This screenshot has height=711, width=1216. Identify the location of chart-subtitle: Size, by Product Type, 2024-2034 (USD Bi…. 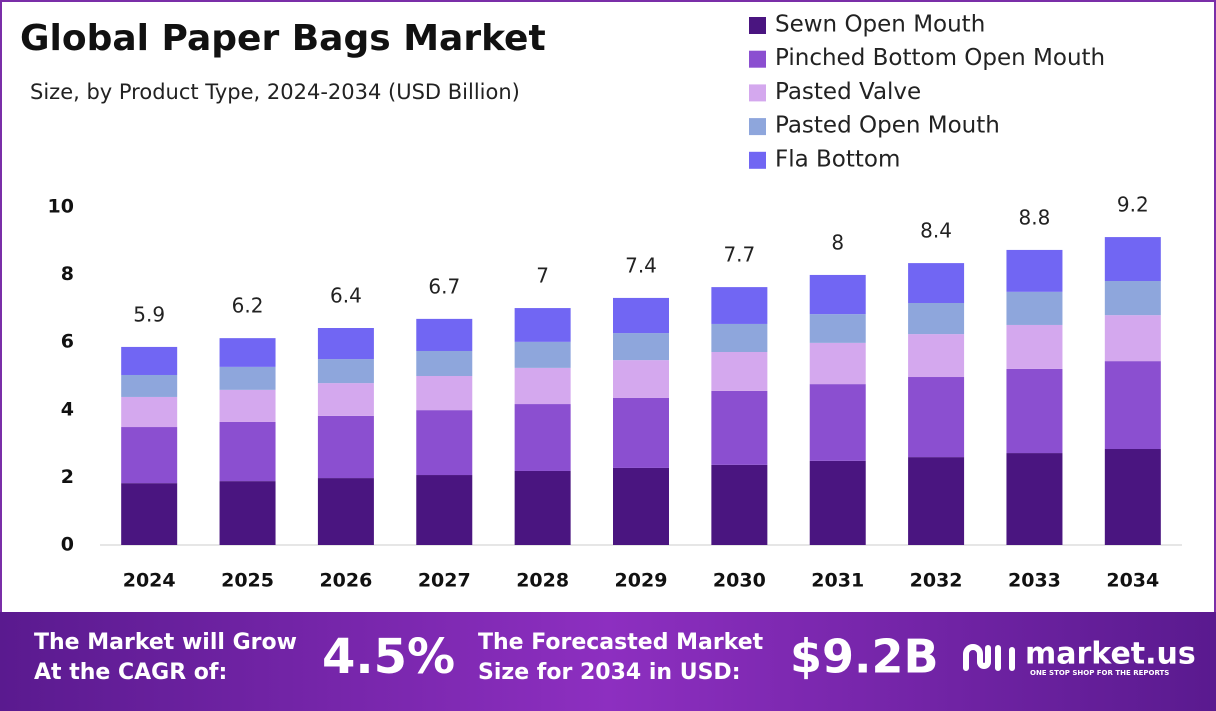
(275, 92).